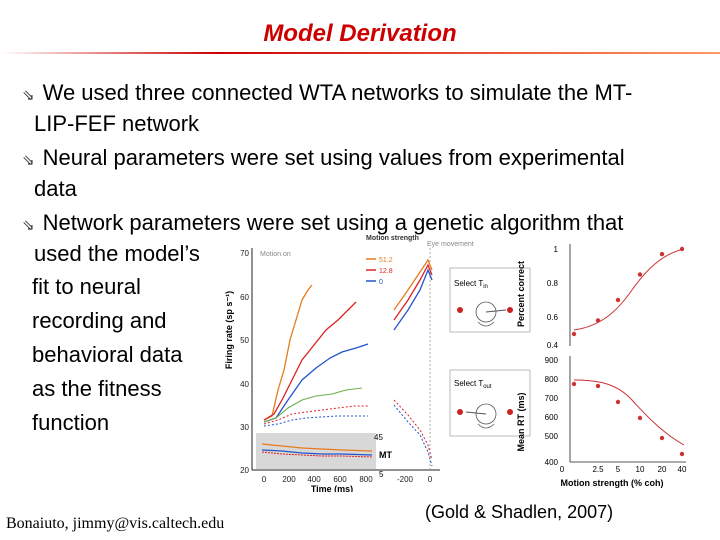  I want to click on select-tout-label: Select Tout, so click(473, 384).